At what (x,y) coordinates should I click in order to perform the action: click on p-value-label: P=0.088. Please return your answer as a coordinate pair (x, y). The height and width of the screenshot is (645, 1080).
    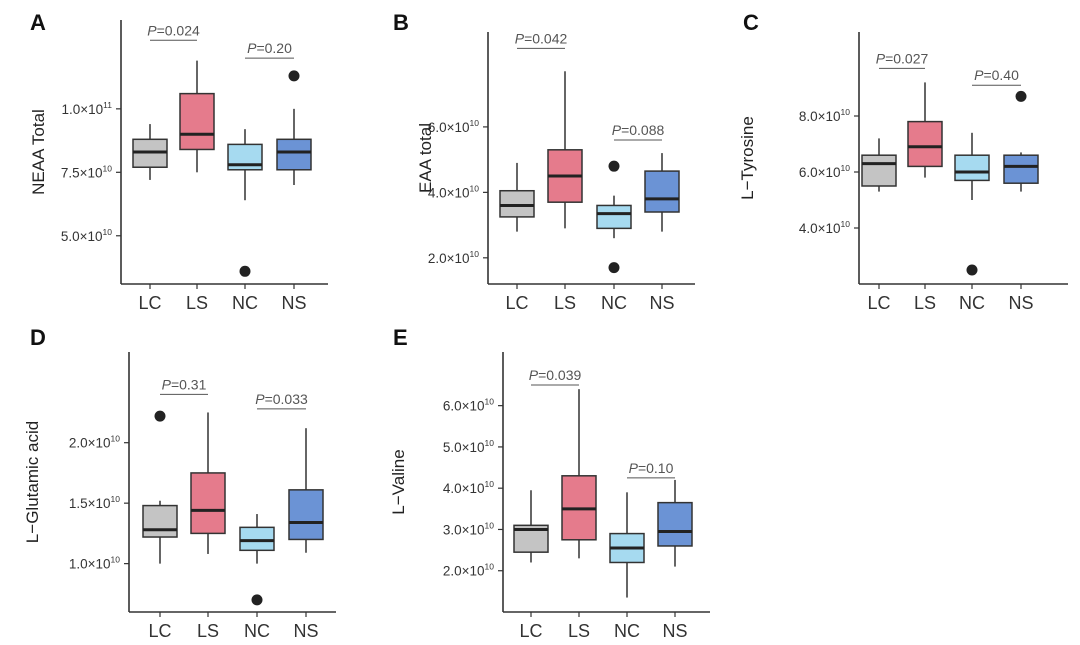
    Looking at the image, I should click on (638, 130).